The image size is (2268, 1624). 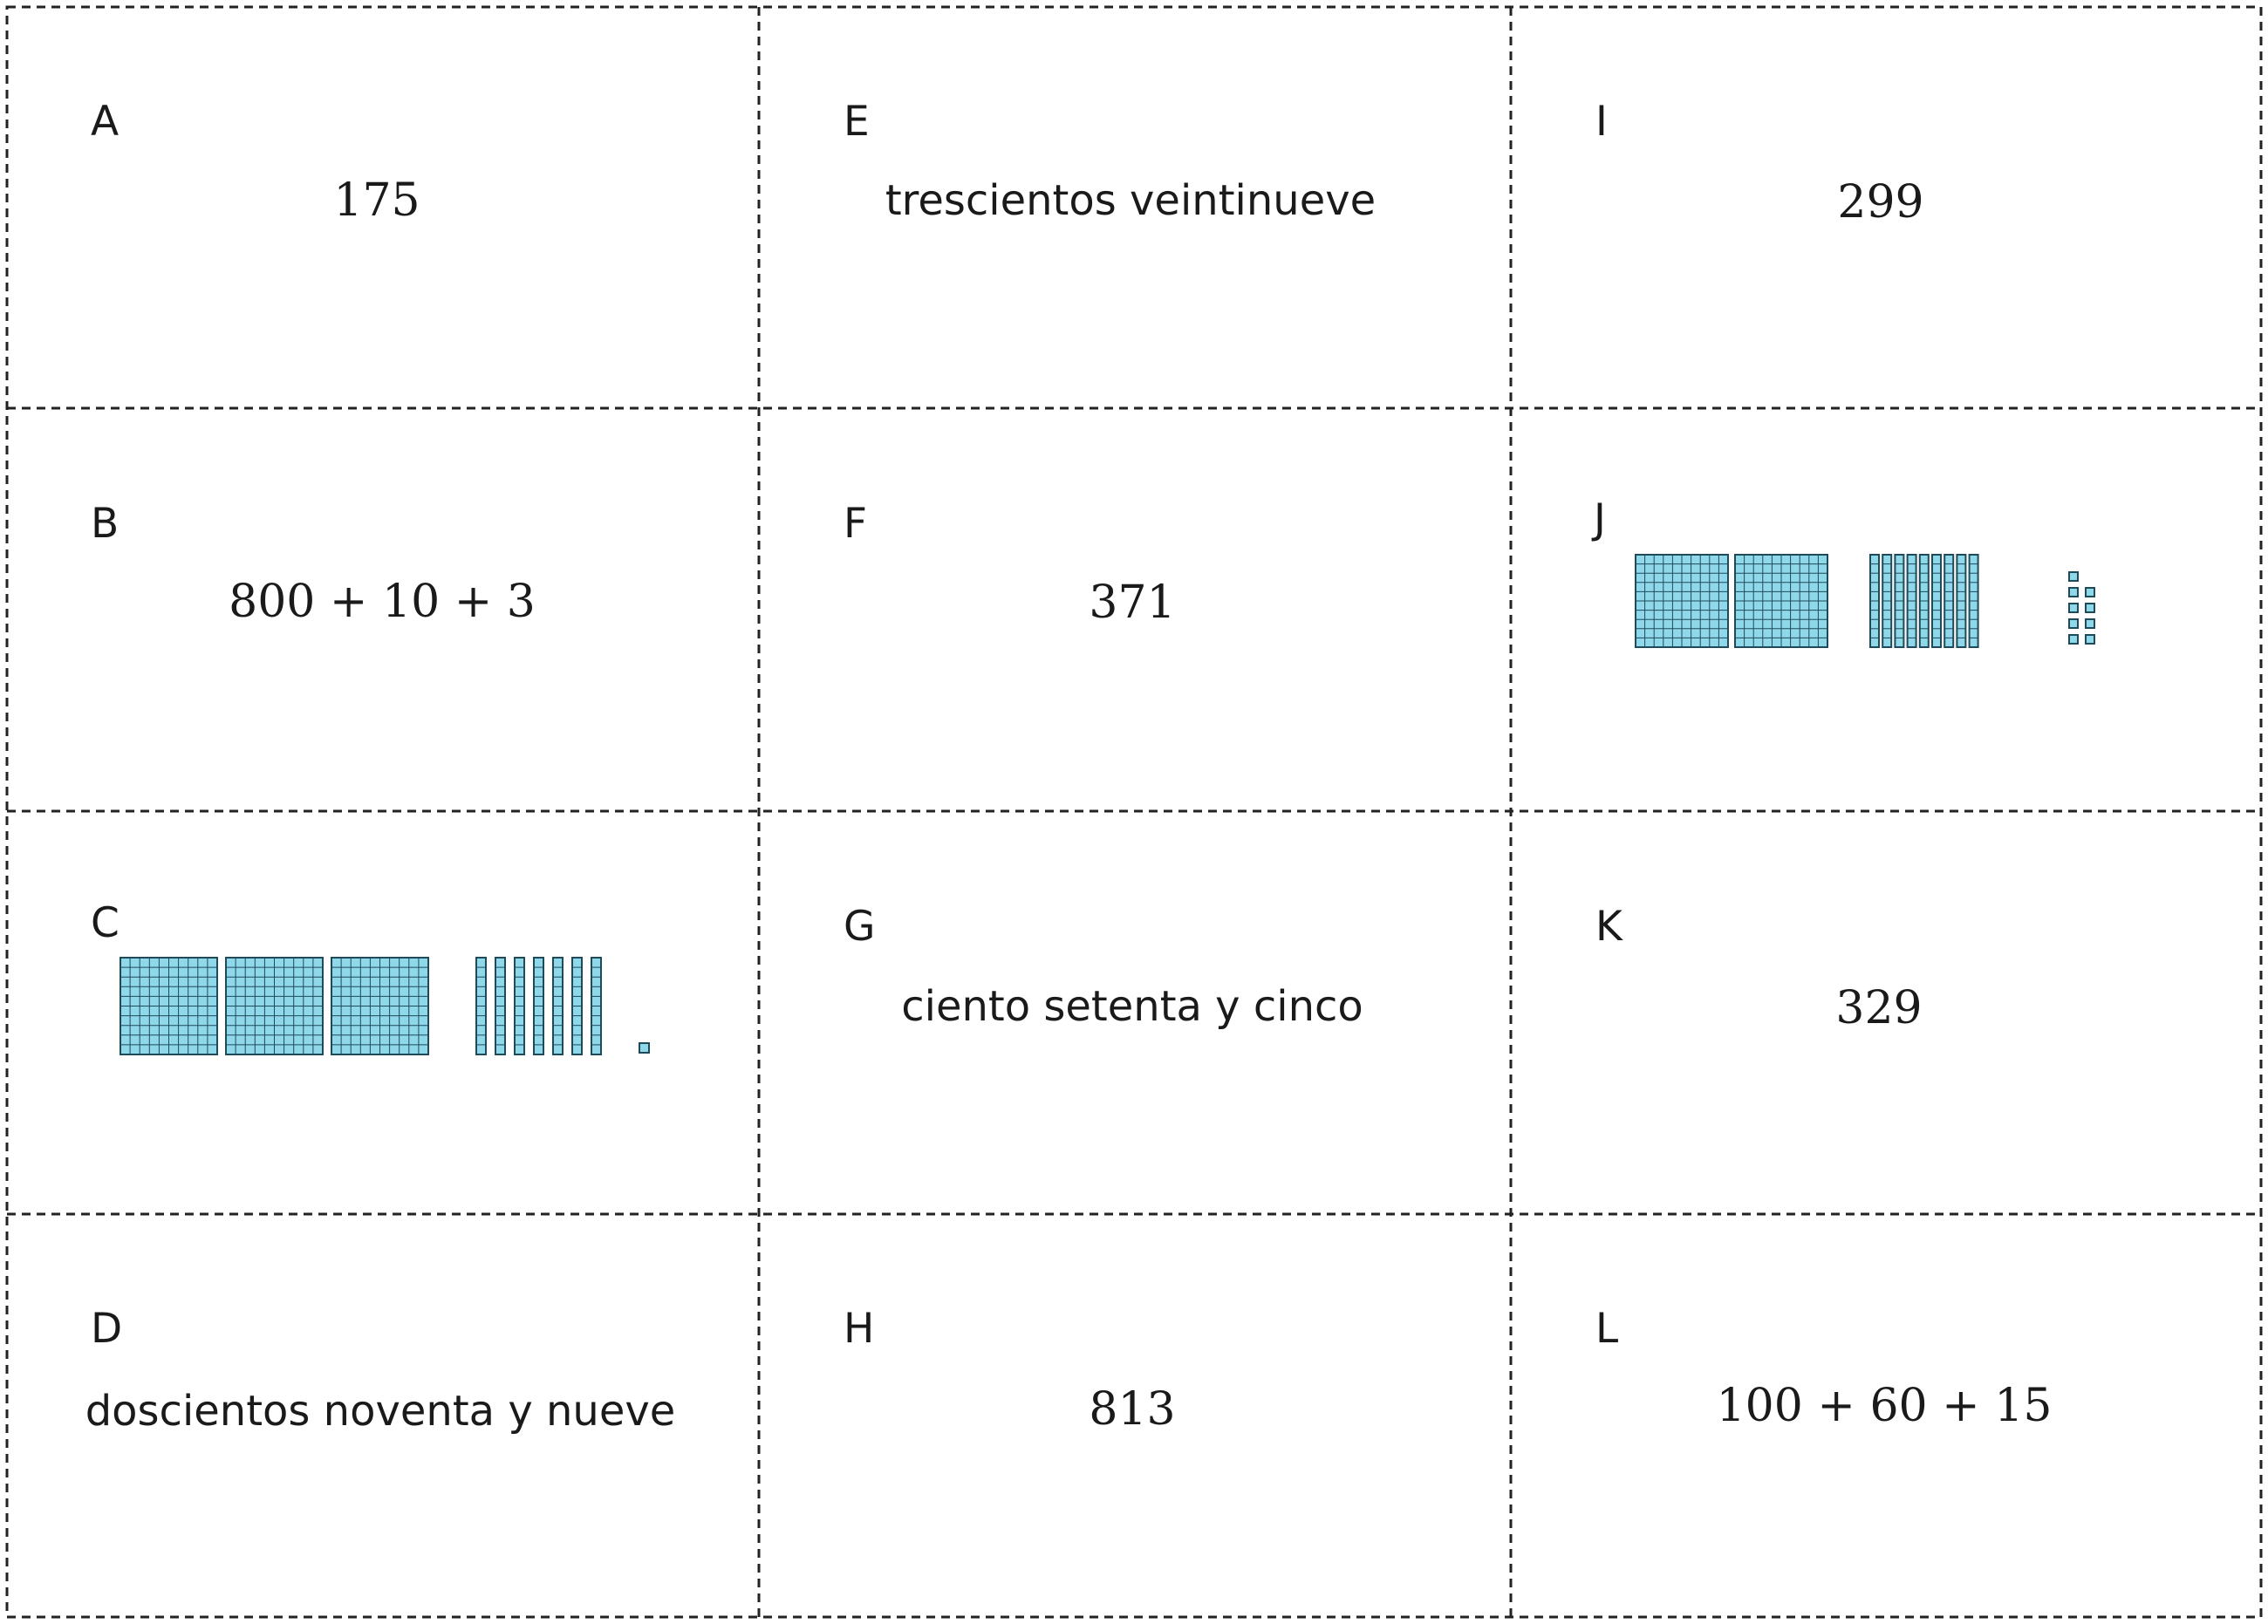 I want to click on card-e-letter: E, so click(x=857, y=122).